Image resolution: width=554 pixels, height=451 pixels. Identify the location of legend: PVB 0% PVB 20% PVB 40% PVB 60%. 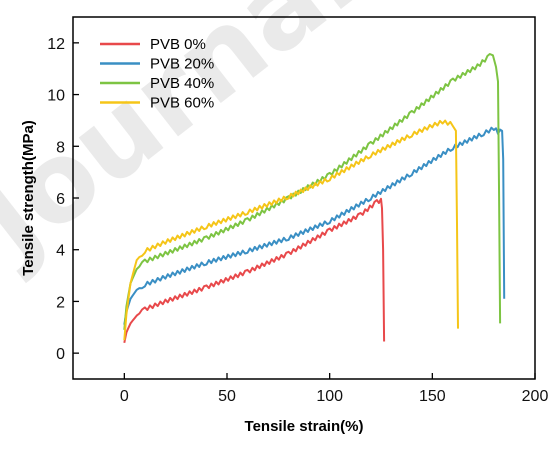
(157, 74).